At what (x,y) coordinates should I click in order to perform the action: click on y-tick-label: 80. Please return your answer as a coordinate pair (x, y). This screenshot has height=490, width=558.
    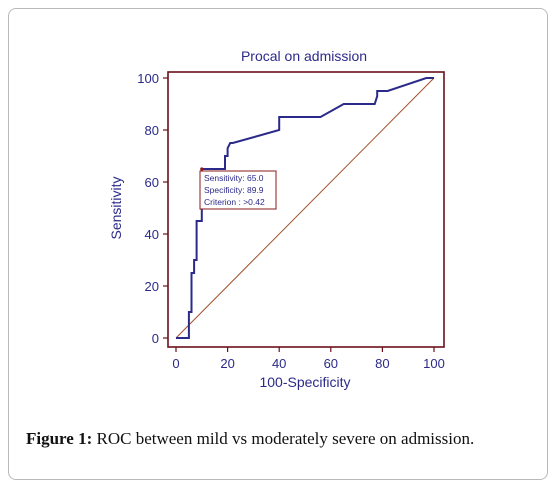
    Looking at the image, I should click on (152, 130).